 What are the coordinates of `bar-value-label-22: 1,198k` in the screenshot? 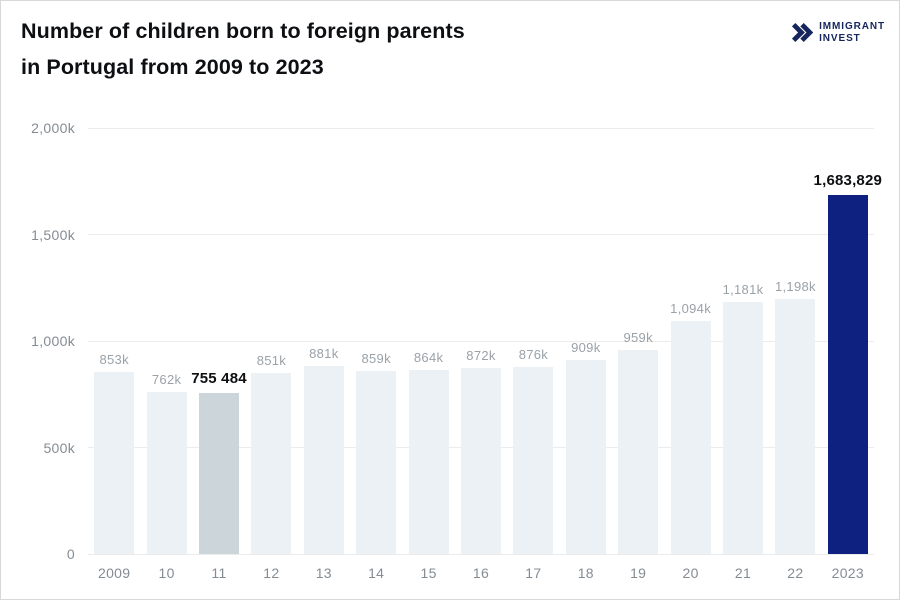 It's located at (795, 286).